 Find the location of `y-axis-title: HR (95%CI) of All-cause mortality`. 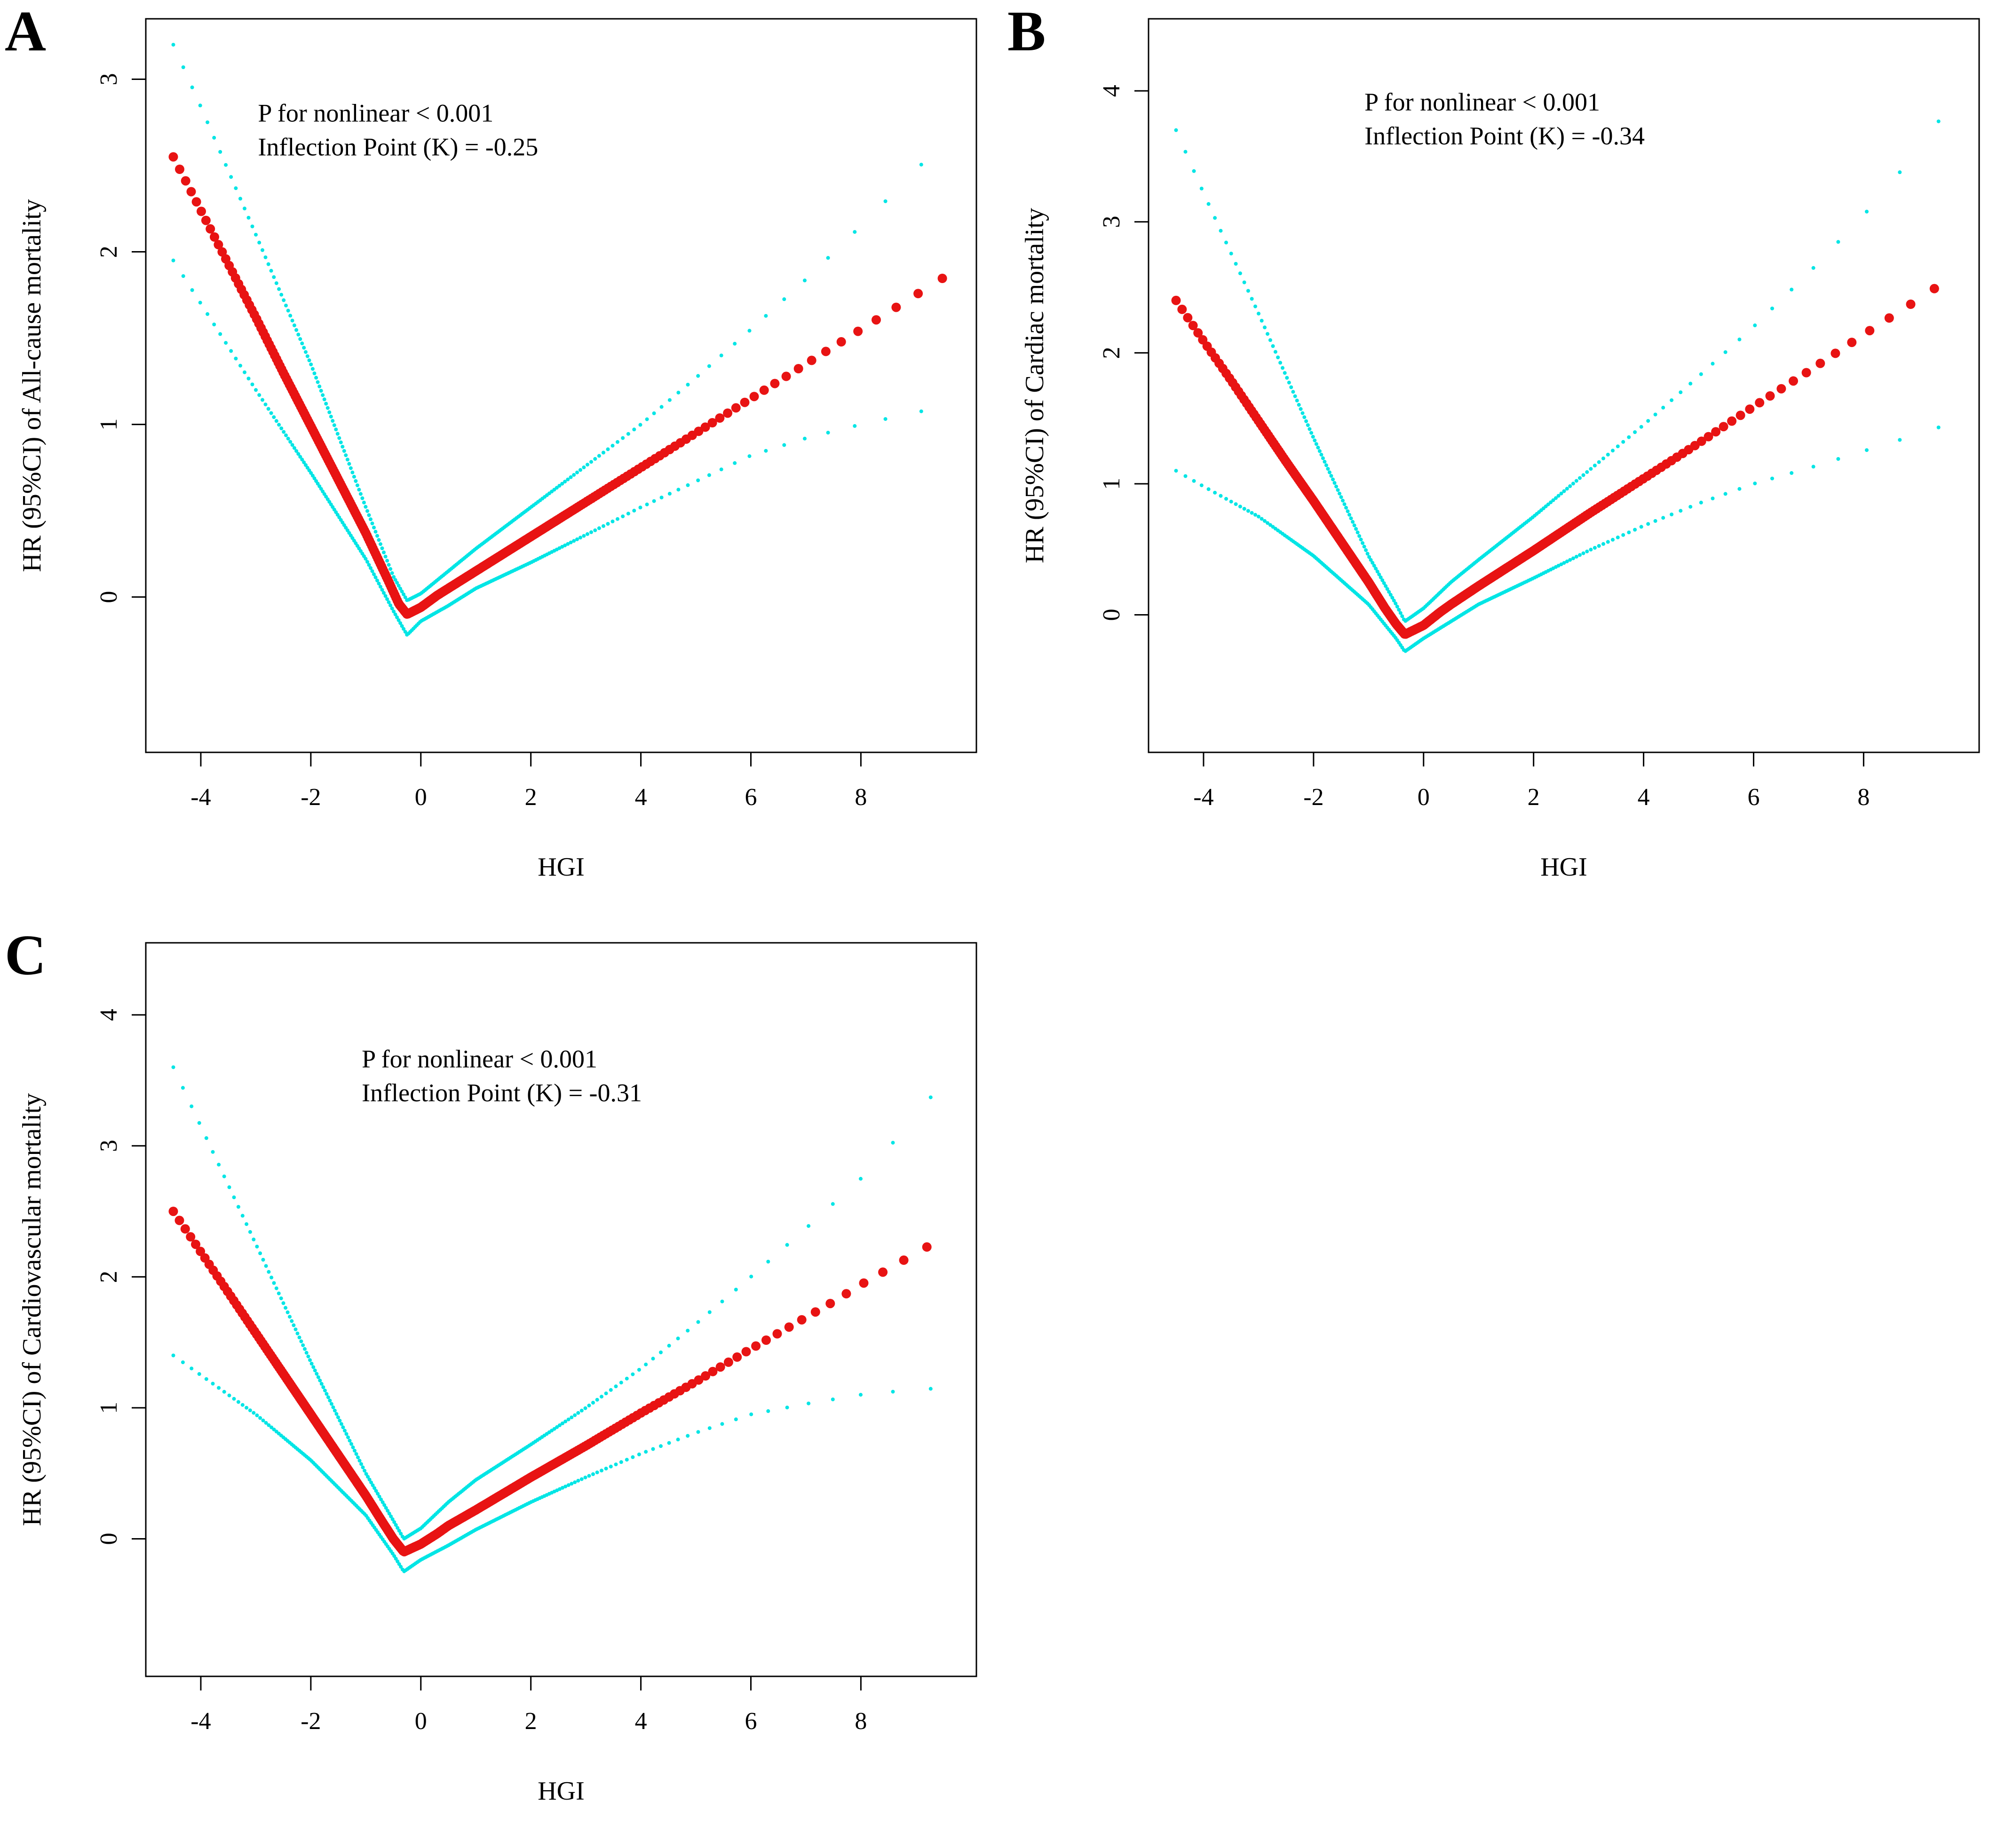

y-axis-title: HR (95%CI) of All-cause mortality is located at coordinates (32, 385).